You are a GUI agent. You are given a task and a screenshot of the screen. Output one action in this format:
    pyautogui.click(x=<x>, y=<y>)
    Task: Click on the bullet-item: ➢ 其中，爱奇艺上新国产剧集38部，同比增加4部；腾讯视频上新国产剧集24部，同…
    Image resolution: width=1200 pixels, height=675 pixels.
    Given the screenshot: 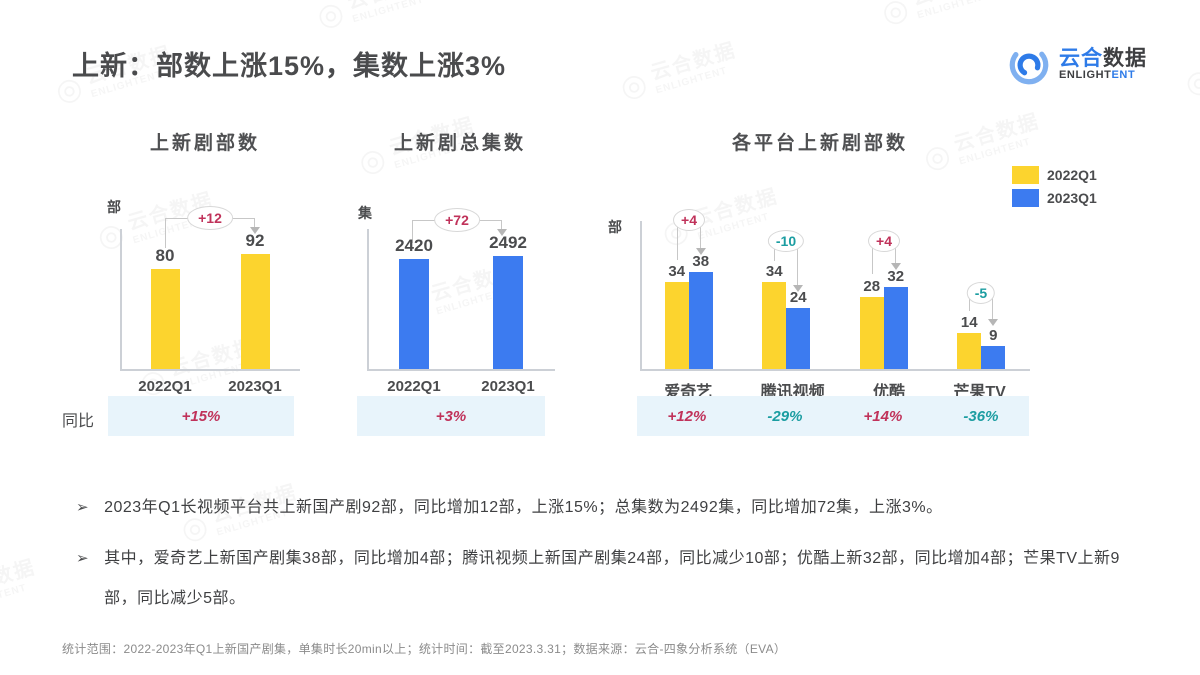 What is the action you would take?
    pyautogui.click(x=607, y=579)
    